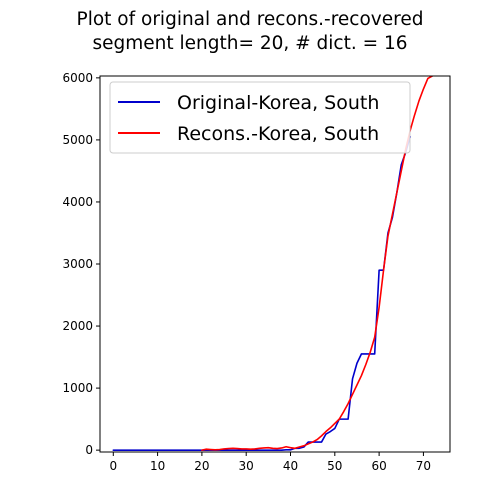 The width and height of the screenshot is (500, 500). I want to click on legend-box, so click(260, 117).